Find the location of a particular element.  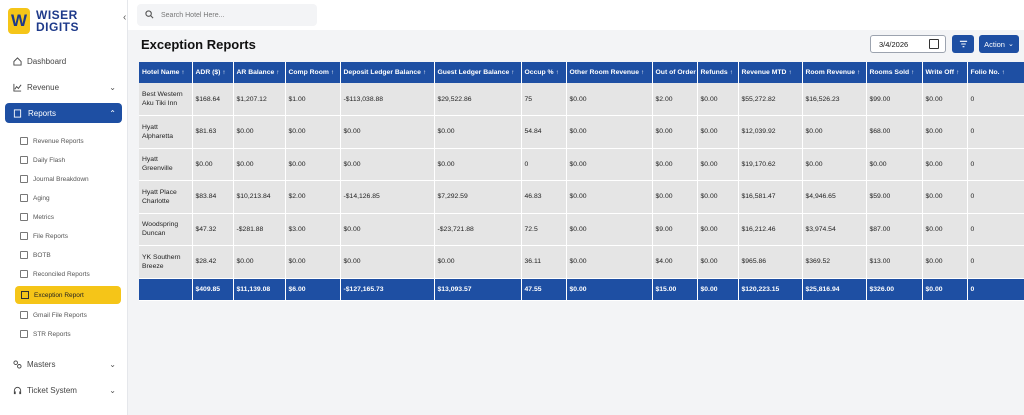

column-header: Rooms Sold ↑ is located at coordinates (894, 72).